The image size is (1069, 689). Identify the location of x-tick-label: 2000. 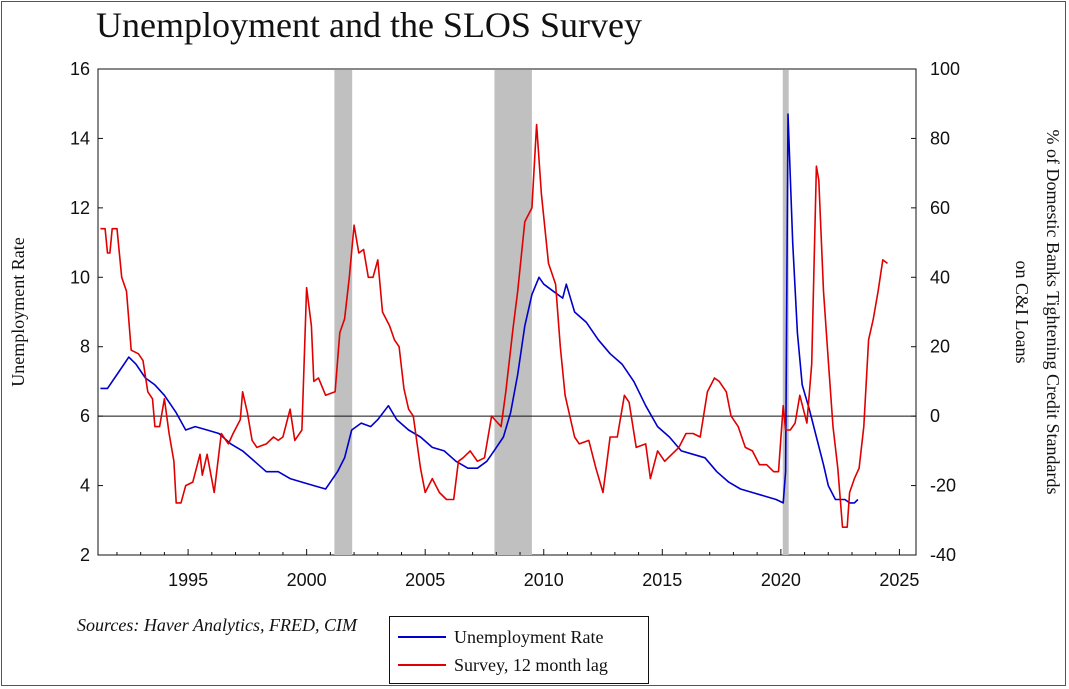
(307, 580).